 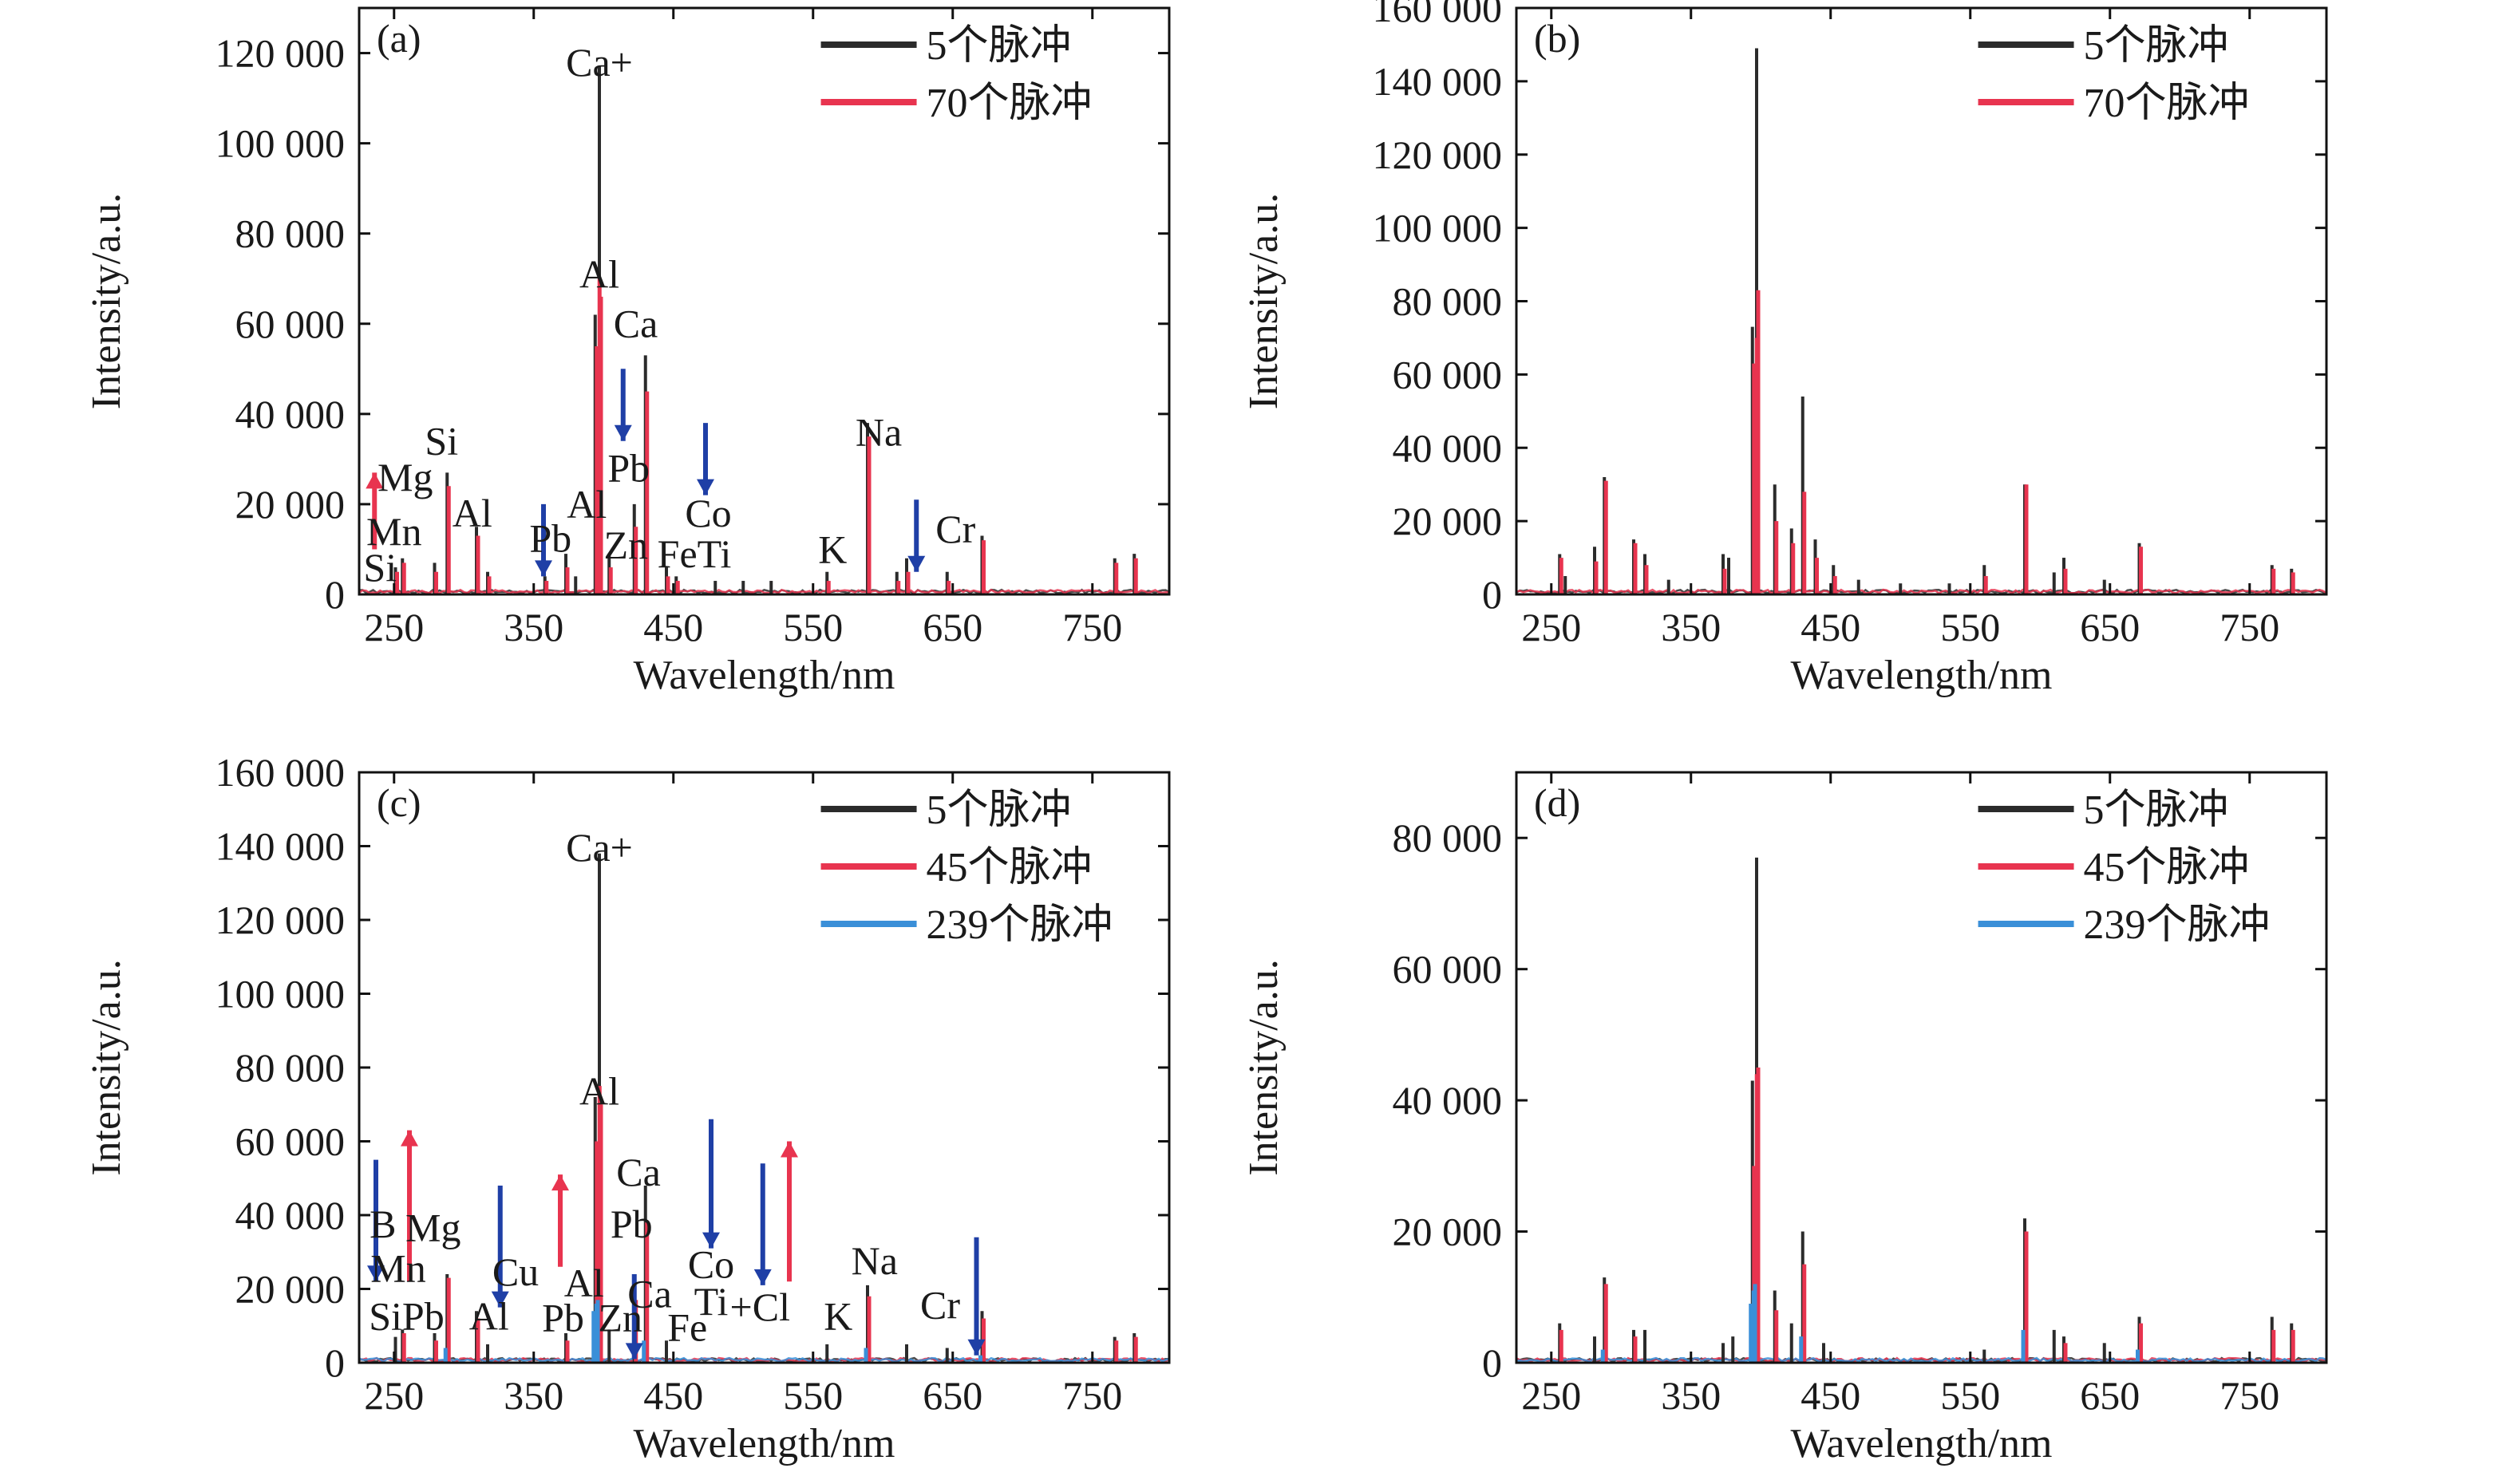 What do you see at coordinates (813, 627) in the screenshot?
I see `x-tick-label: 550` at bounding box center [813, 627].